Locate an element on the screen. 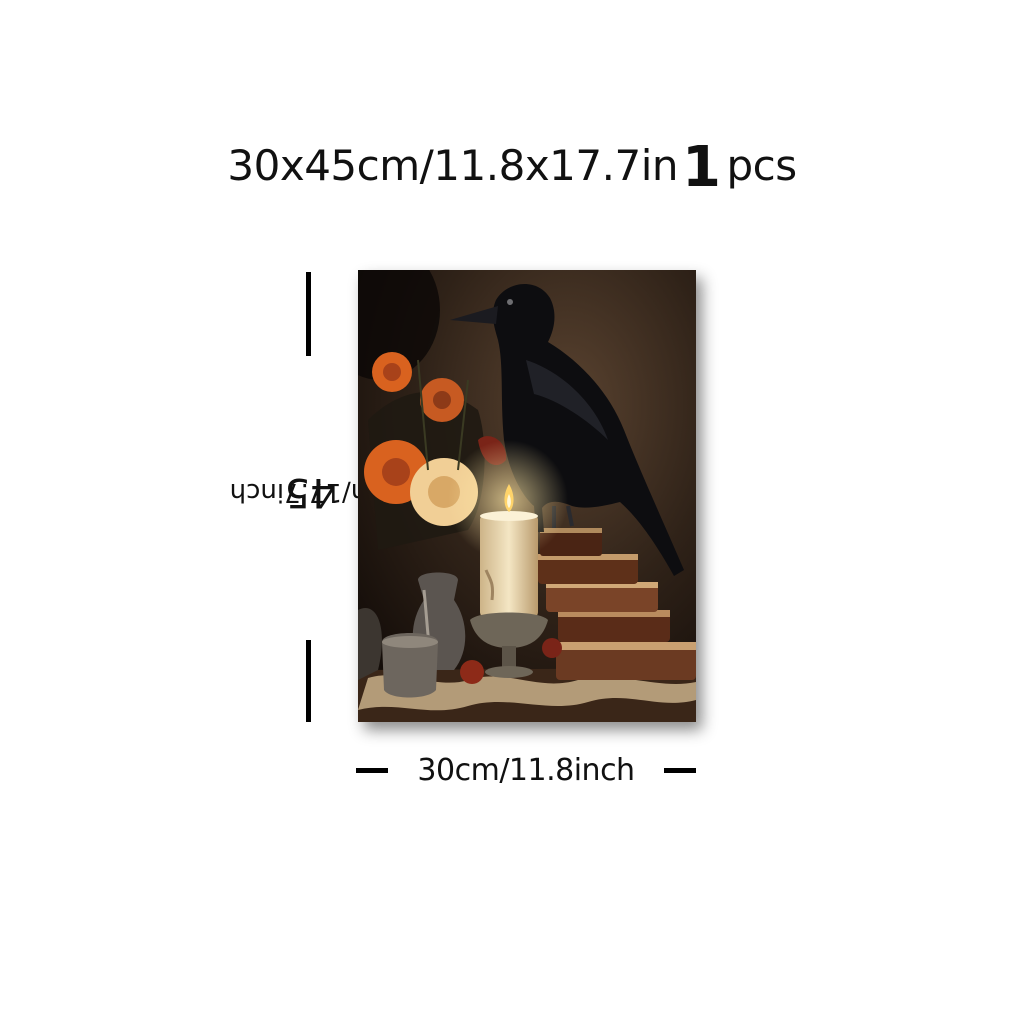 Image resolution: width=1024 pixels, height=1024 pixels. size-text: 30x45cm/11.8x17.7in is located at coordinates (452, 165).